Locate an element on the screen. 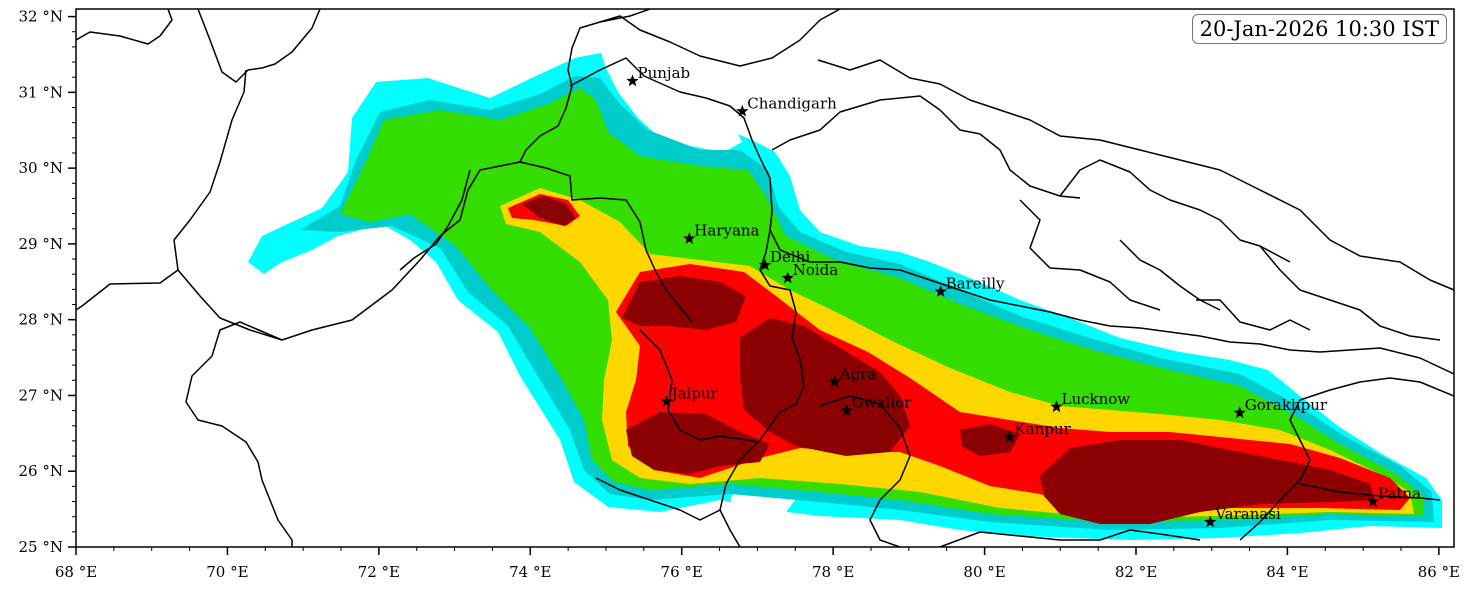 The image size is (1471, 591). city-label: Gwalior is located at coordinates (882, 403).